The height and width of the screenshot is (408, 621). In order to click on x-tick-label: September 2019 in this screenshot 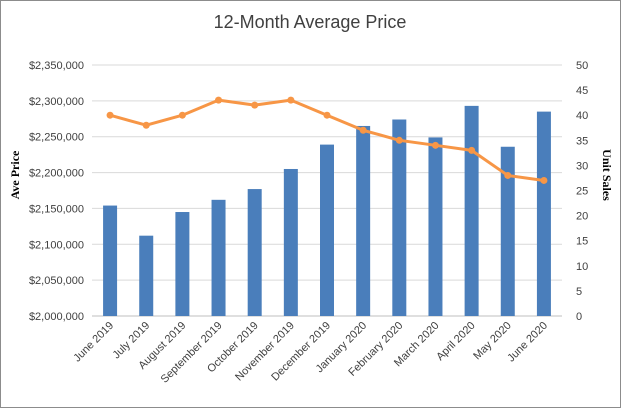, I will do `click(192, 353)`.